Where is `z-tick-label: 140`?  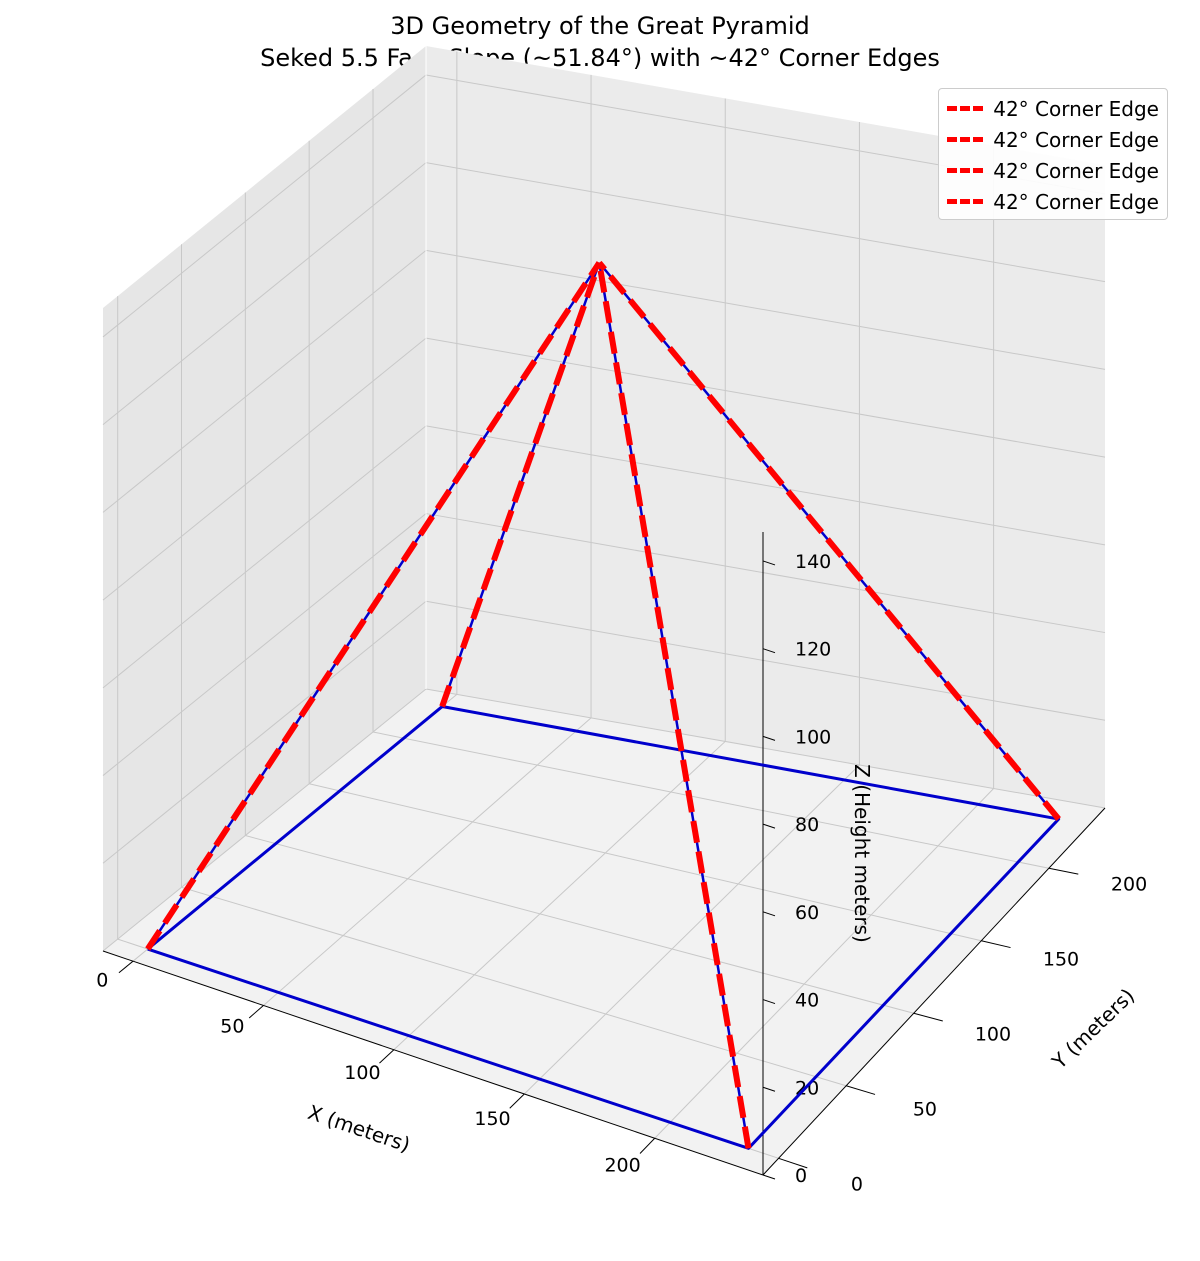
z-tick-label: 140 is located at coordinates (813, 562).